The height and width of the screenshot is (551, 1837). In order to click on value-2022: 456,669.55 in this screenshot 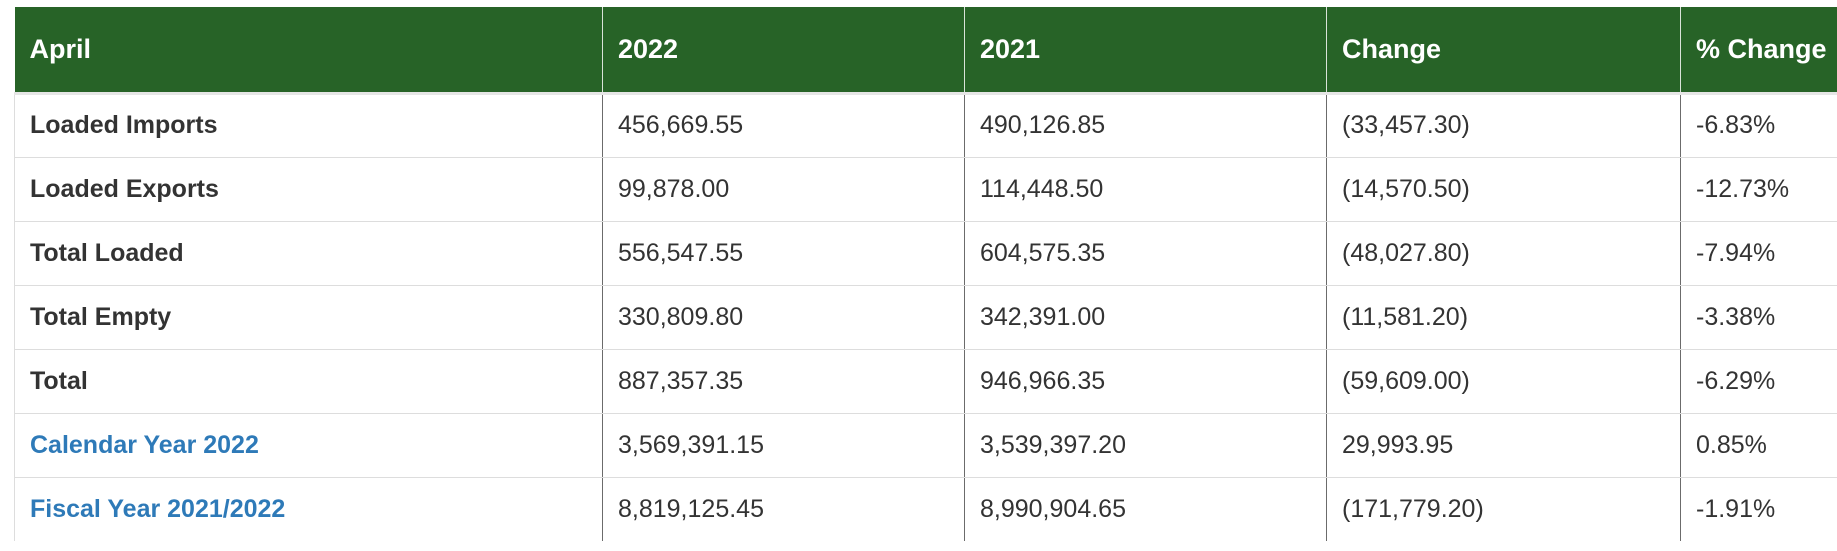, I will do `click(783, 125)`.